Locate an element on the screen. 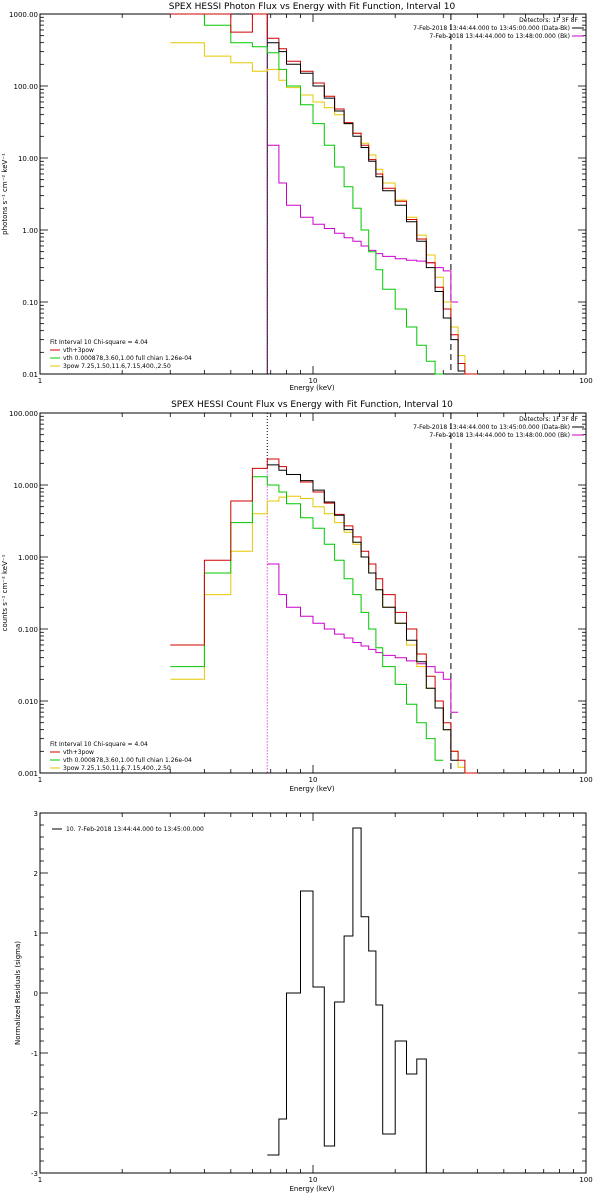  y-tick-label: -2 is located at coordinates (34, 1114).